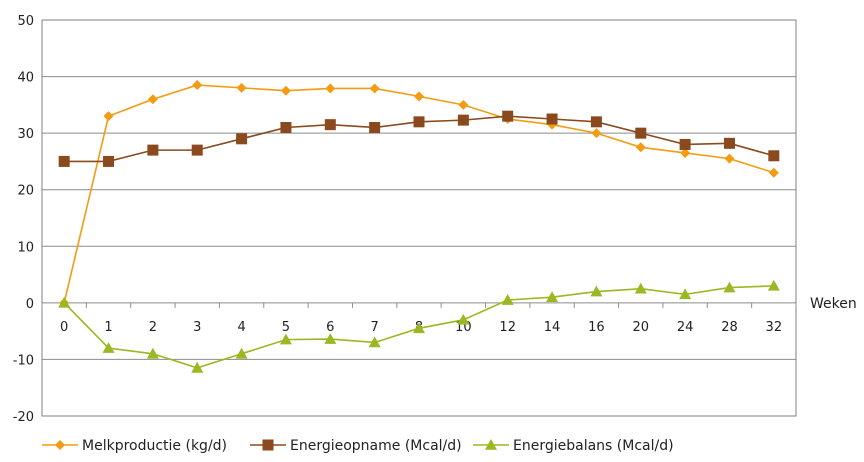  What do you see at coordinates (23, 360) in the screenshot?
I see `y-tick-label: -10` at bounding box center [23, 360].